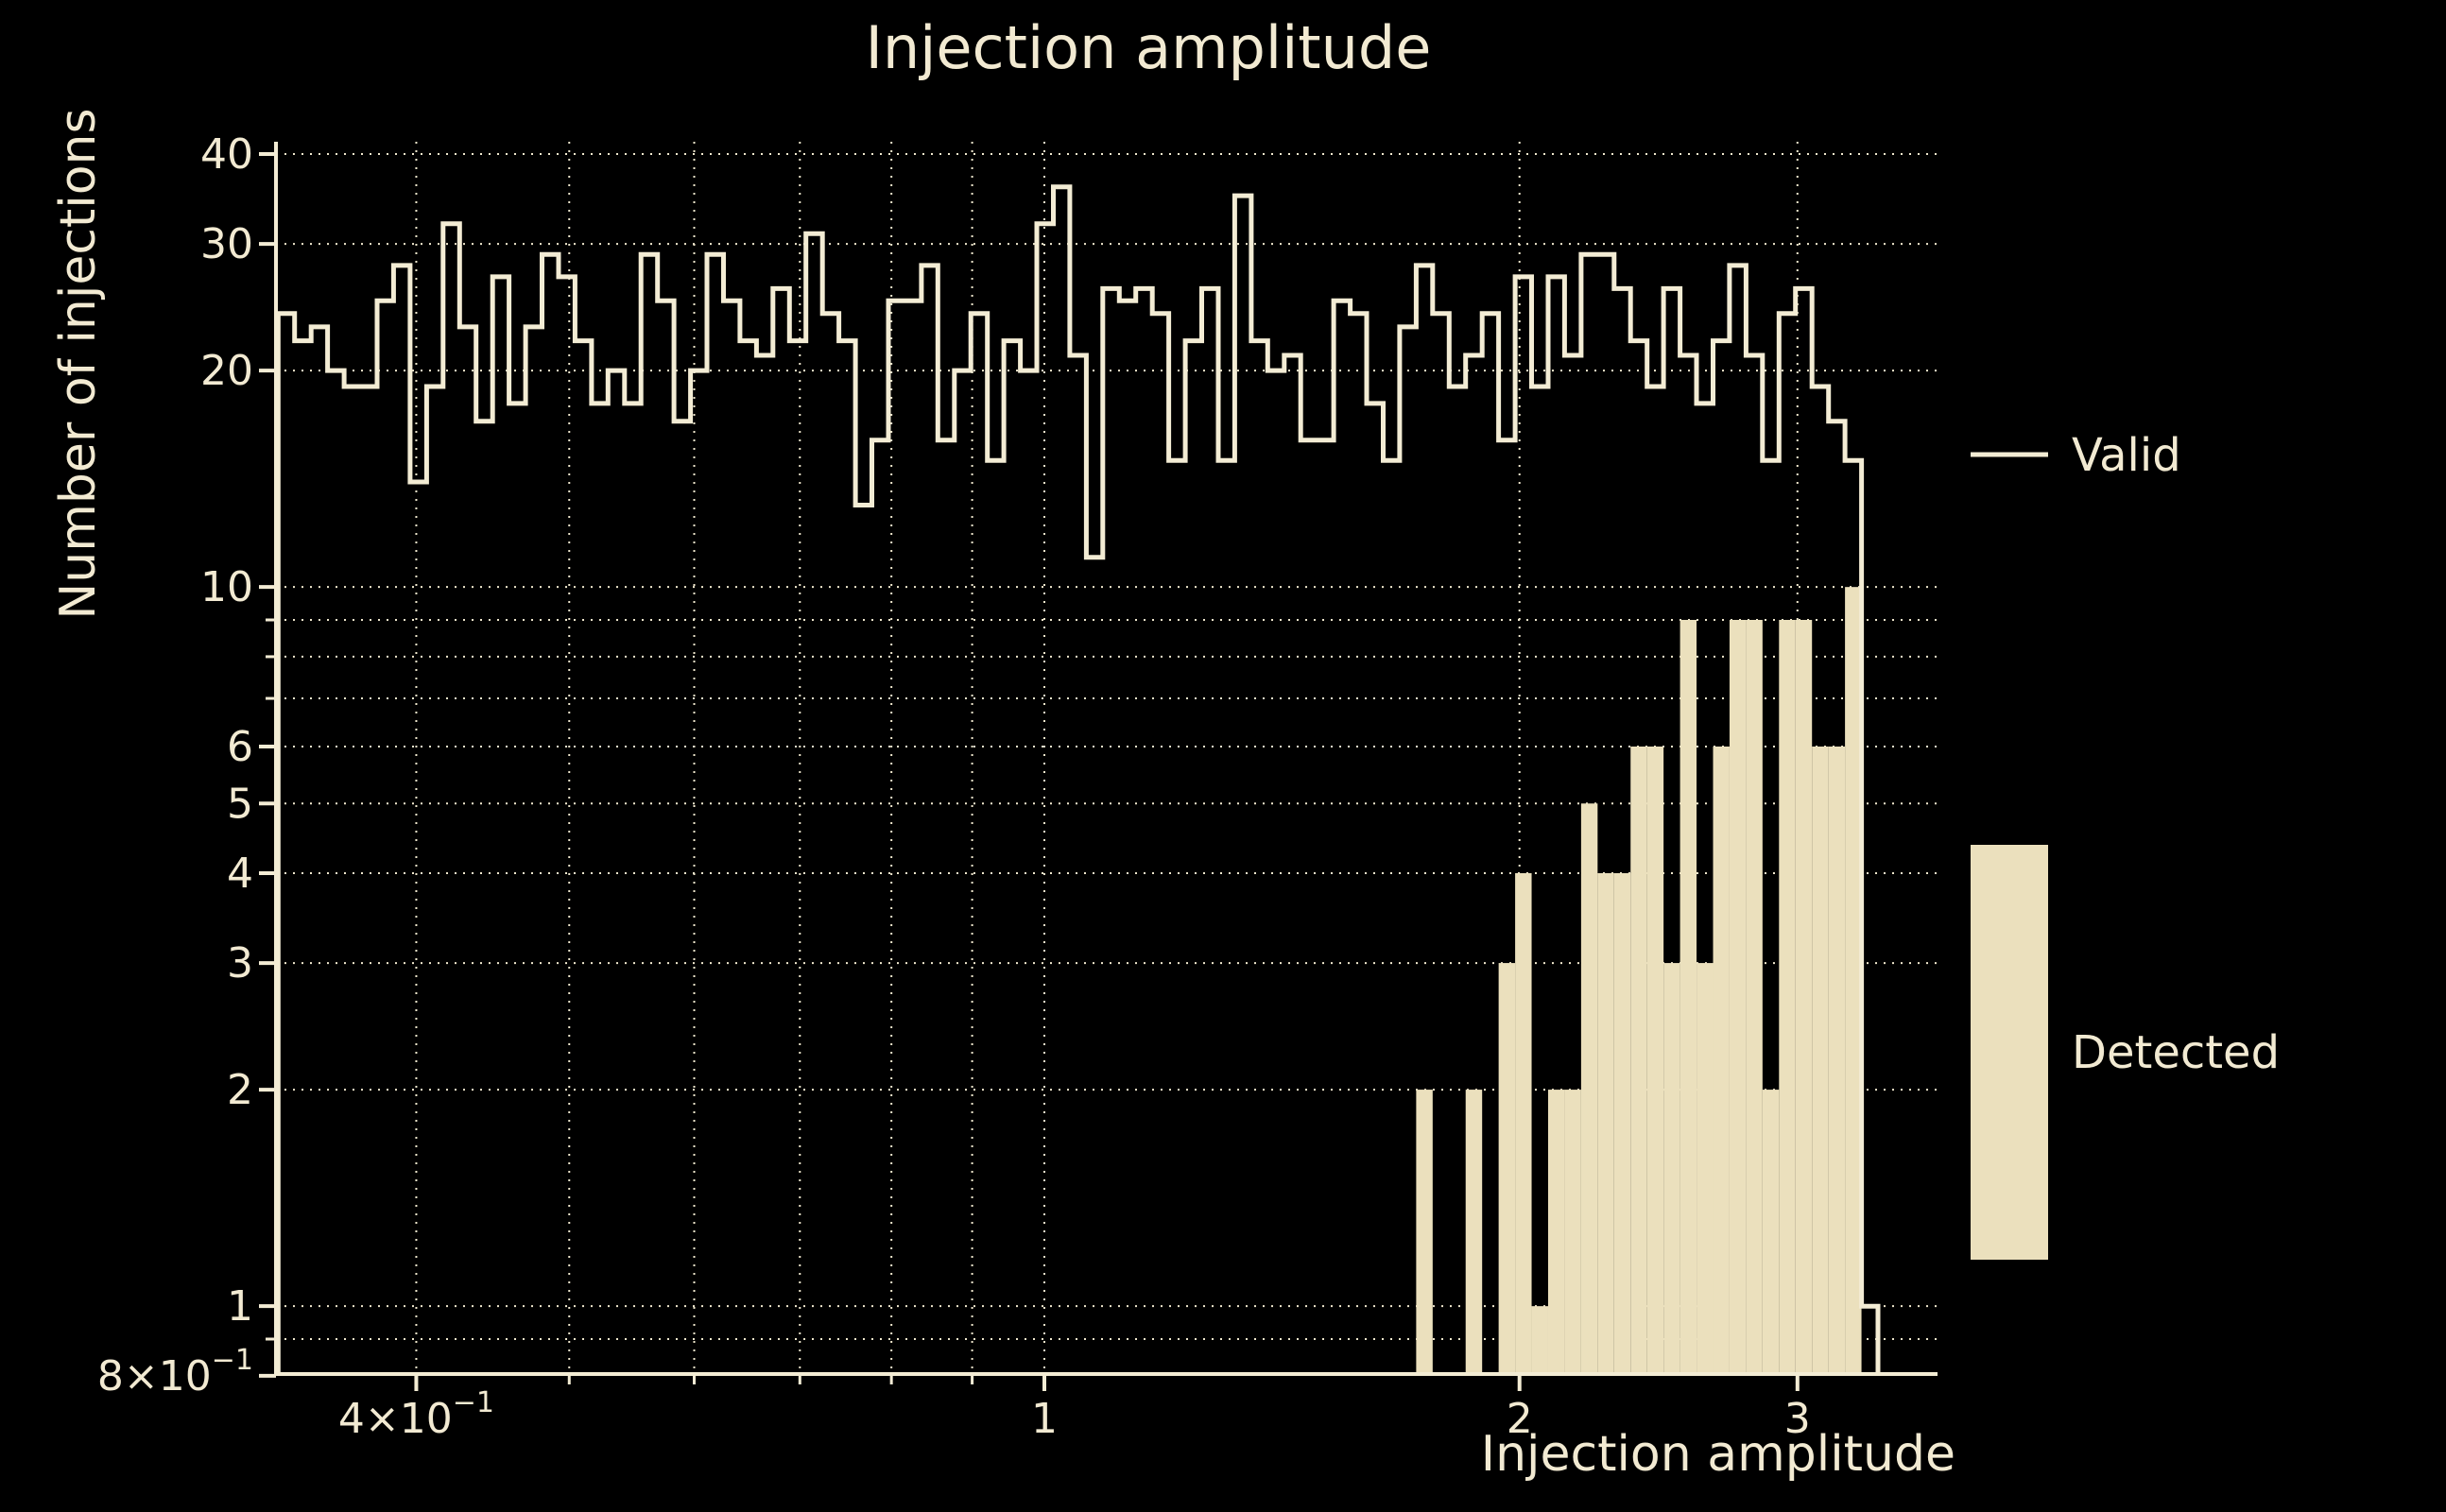  What do you see at coordinates (78, 363) in the screenshot?
I see `y-axis-label: Number of injections` at bounding box center [78, 363].